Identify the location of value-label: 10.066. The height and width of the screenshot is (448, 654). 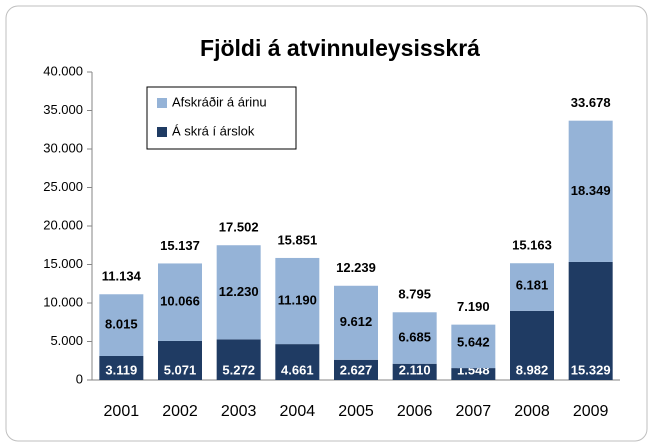
(180, 301).